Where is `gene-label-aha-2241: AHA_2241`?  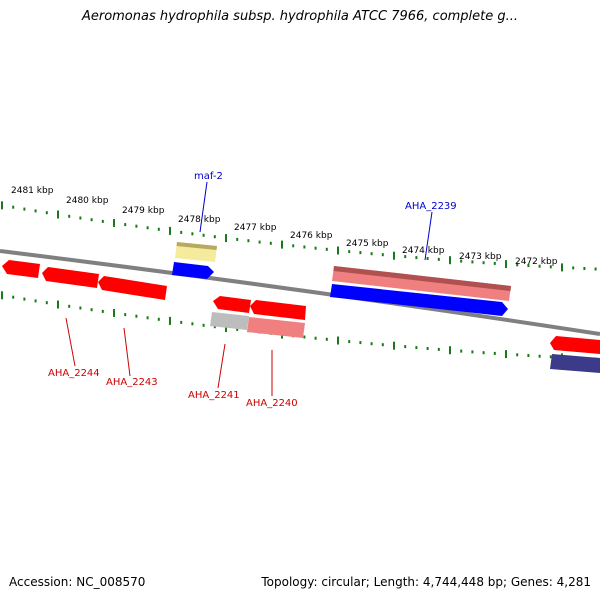
gene-label-aha-2241: AHA_2241 is located at coordinates (214, 395).